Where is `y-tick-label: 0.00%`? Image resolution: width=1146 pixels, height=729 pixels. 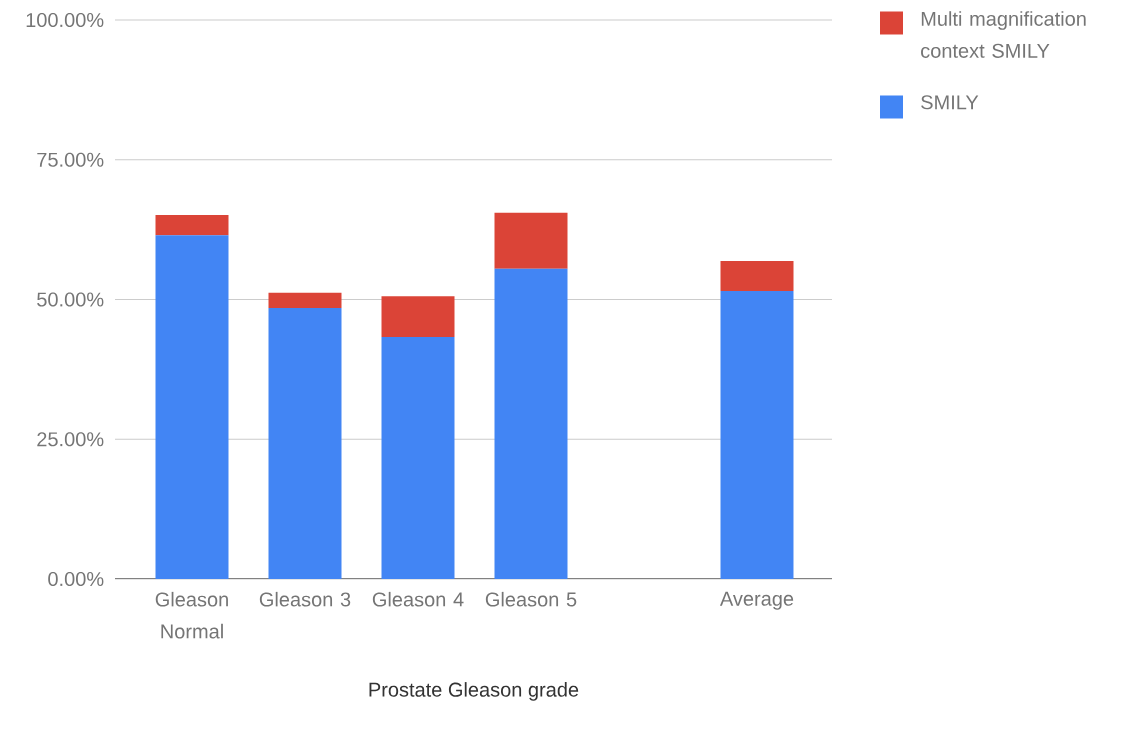 y-tick-label: 0.00% is located at coordinates (76, 579).